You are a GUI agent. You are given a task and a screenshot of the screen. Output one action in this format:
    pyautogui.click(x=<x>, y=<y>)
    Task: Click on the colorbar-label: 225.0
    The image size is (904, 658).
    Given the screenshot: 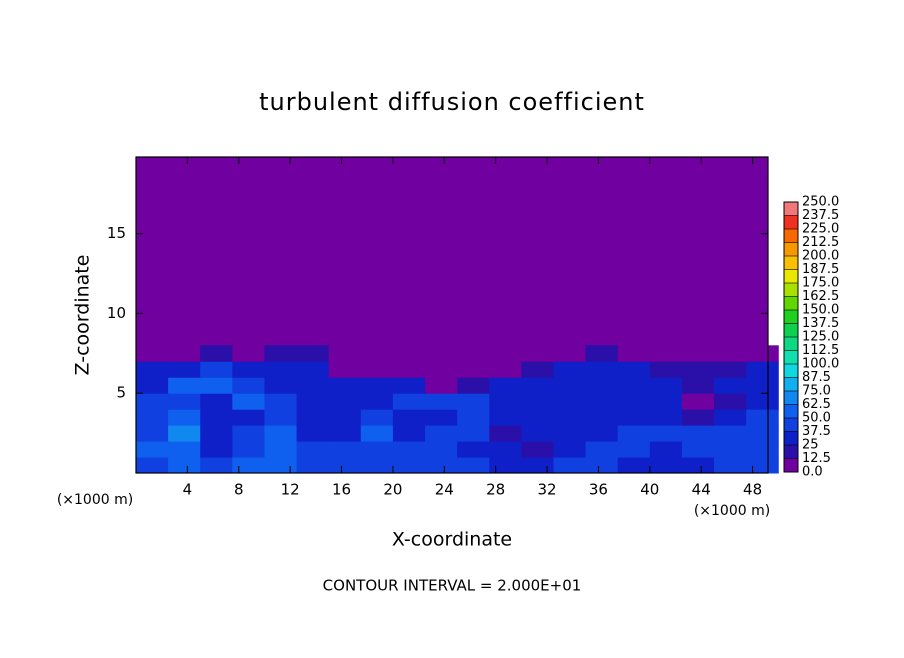 What is the action you would take?
    pyautogui.click(x=820, y=229)
    